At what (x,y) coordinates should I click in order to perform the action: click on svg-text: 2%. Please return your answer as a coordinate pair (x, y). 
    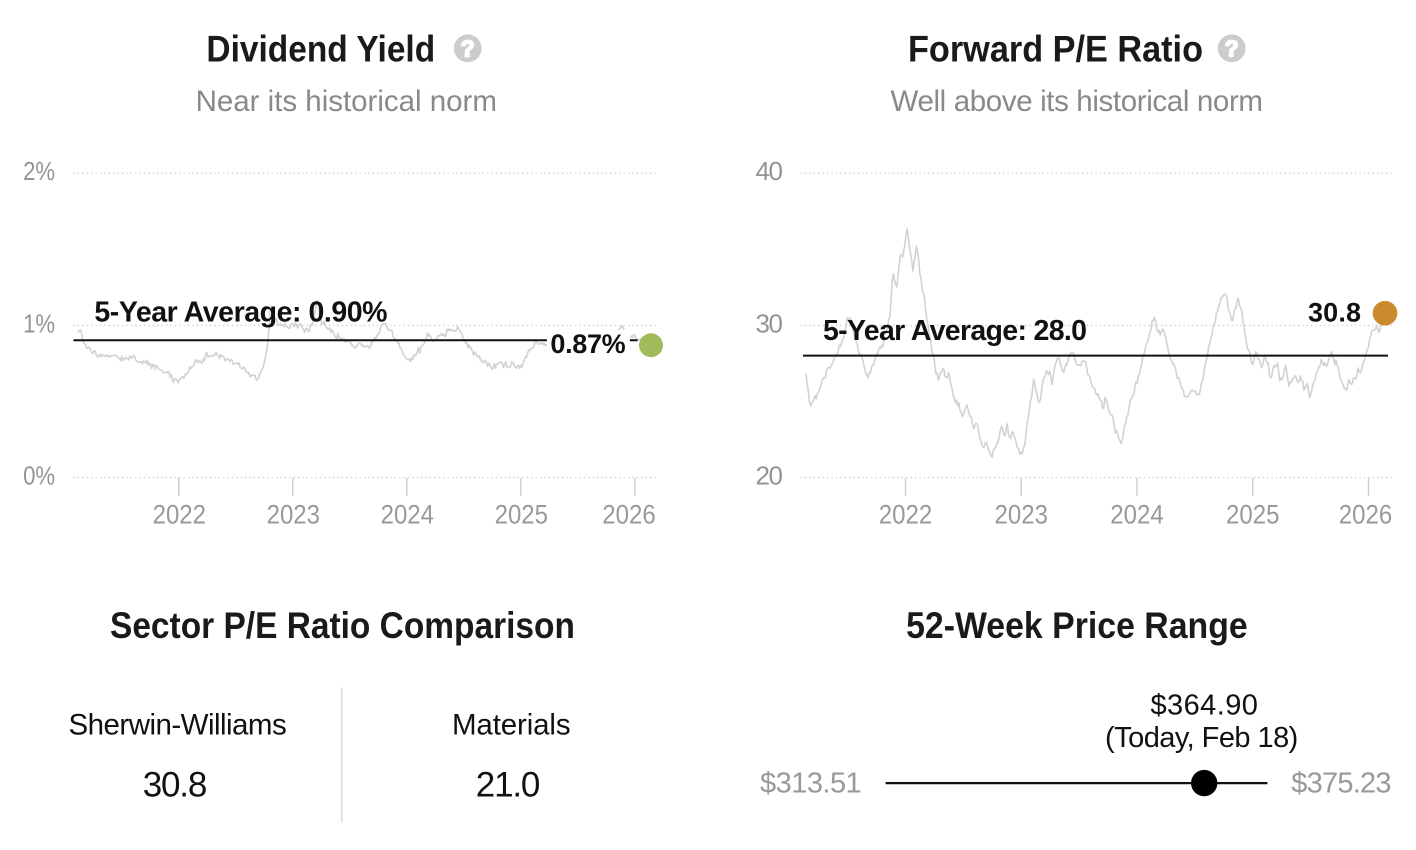
    Looking at the image, I should click on (39, 171).